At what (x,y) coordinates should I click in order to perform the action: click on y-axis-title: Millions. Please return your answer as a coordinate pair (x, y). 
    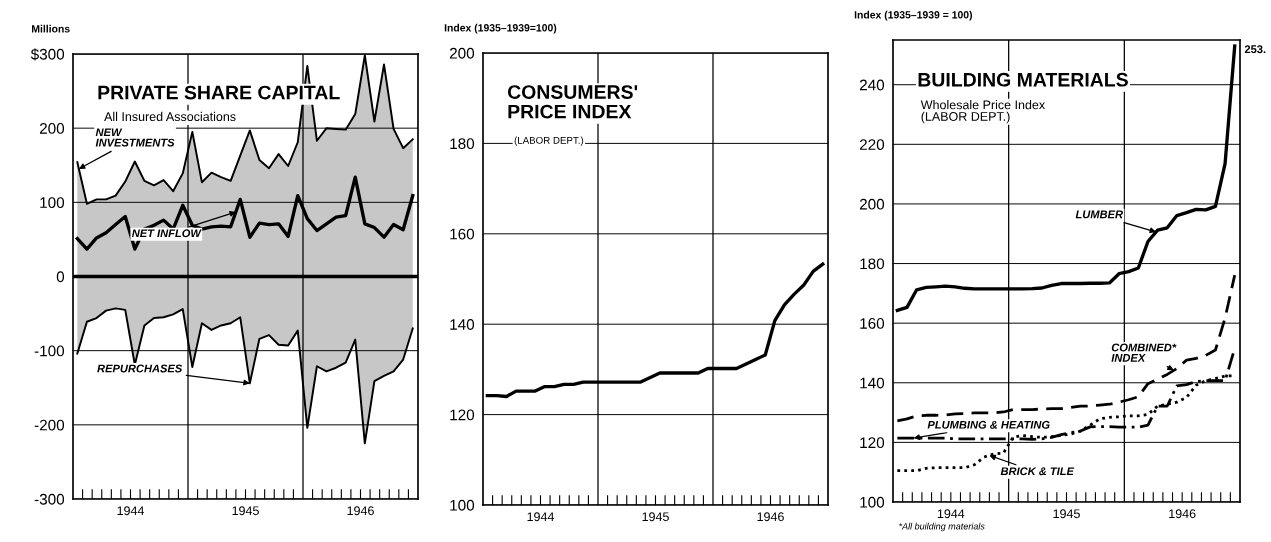
    Looking at the image, I should click on (51, 28).